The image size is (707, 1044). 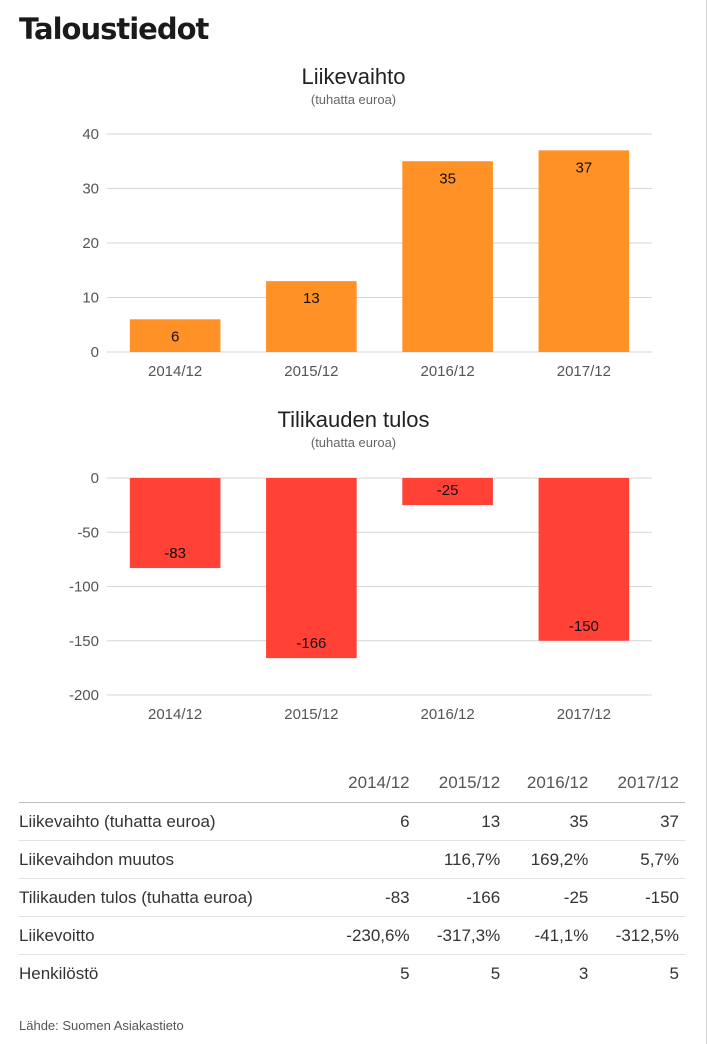 What do you see at coordinates (583, 973) in the screenshot?
I see `table-cell: 3` at bounding box center [583, 973].